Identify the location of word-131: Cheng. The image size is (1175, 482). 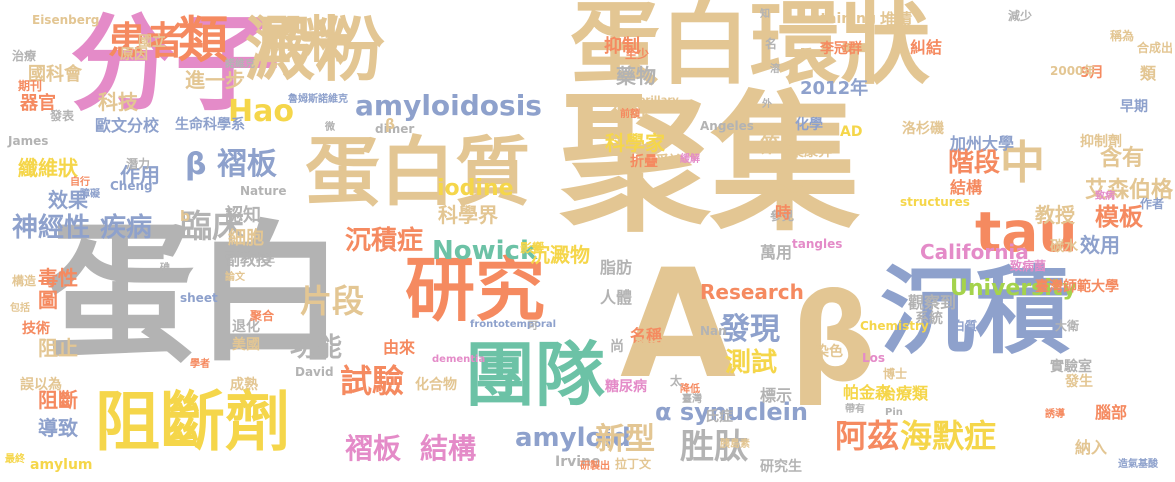
(131, 186).